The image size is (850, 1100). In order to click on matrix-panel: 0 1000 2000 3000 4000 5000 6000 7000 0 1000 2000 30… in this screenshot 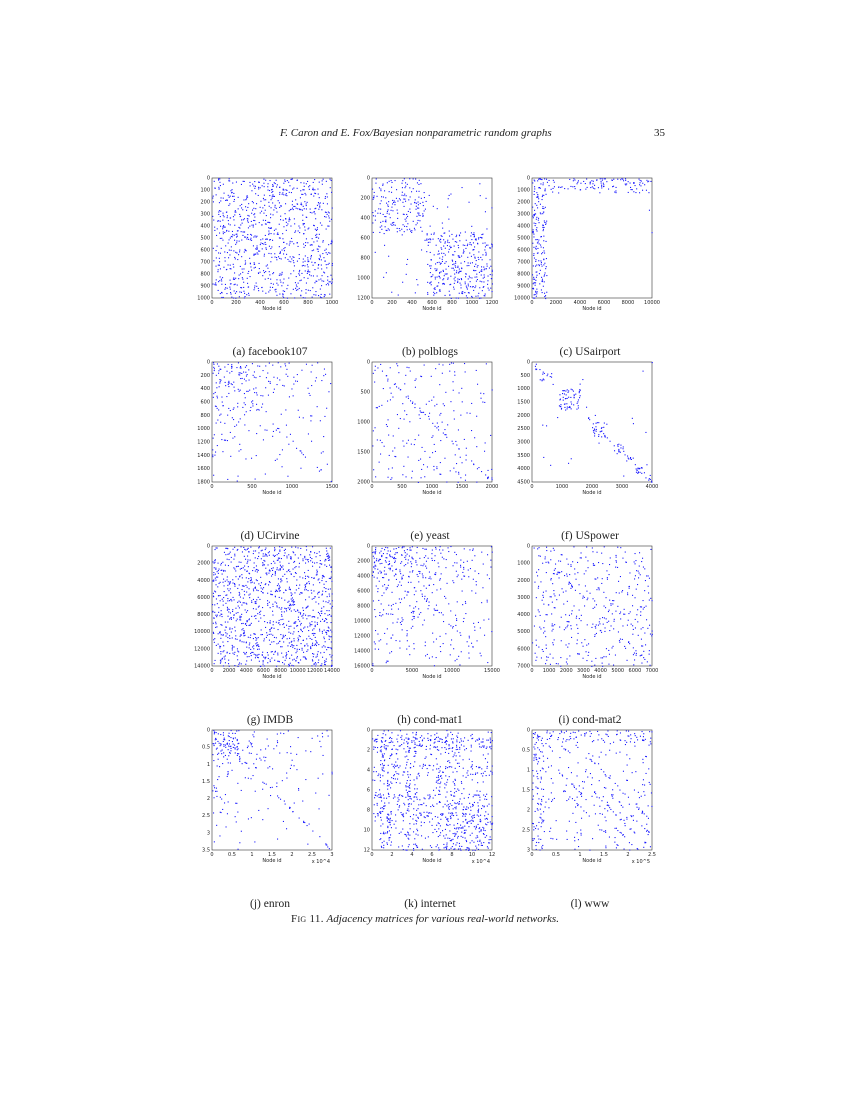, I will do `click(590, 631)`.